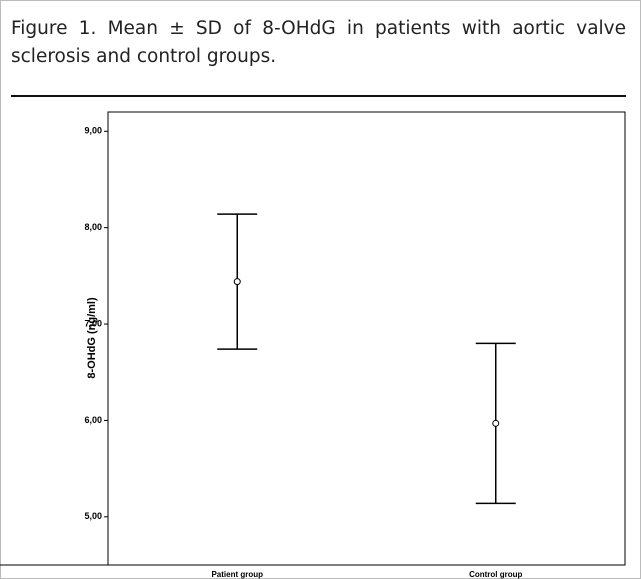 The height and width of the screenshot is (579, 641). Describe the element at coordinates (495, 574) in the screenshot. I see `x-tick-label: Control group` at that location.